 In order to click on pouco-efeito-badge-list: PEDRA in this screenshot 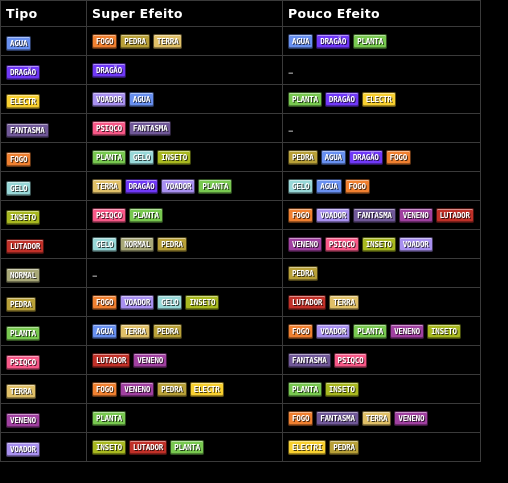, I will do `click(384, 273)`.